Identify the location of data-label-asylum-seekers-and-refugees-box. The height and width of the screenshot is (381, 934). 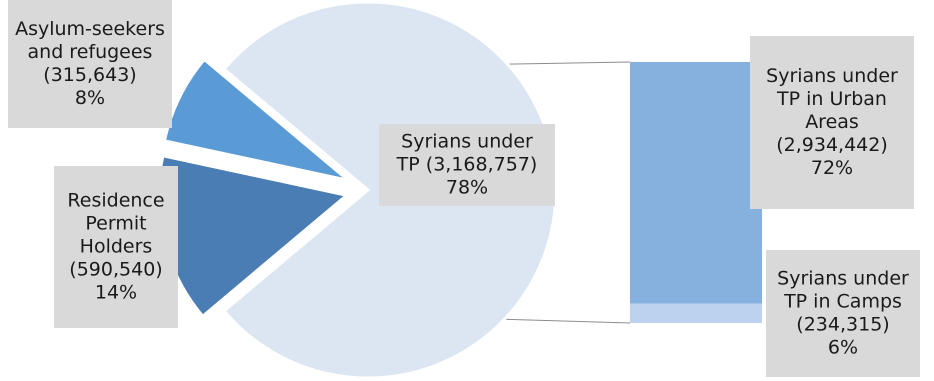
(90, 64).